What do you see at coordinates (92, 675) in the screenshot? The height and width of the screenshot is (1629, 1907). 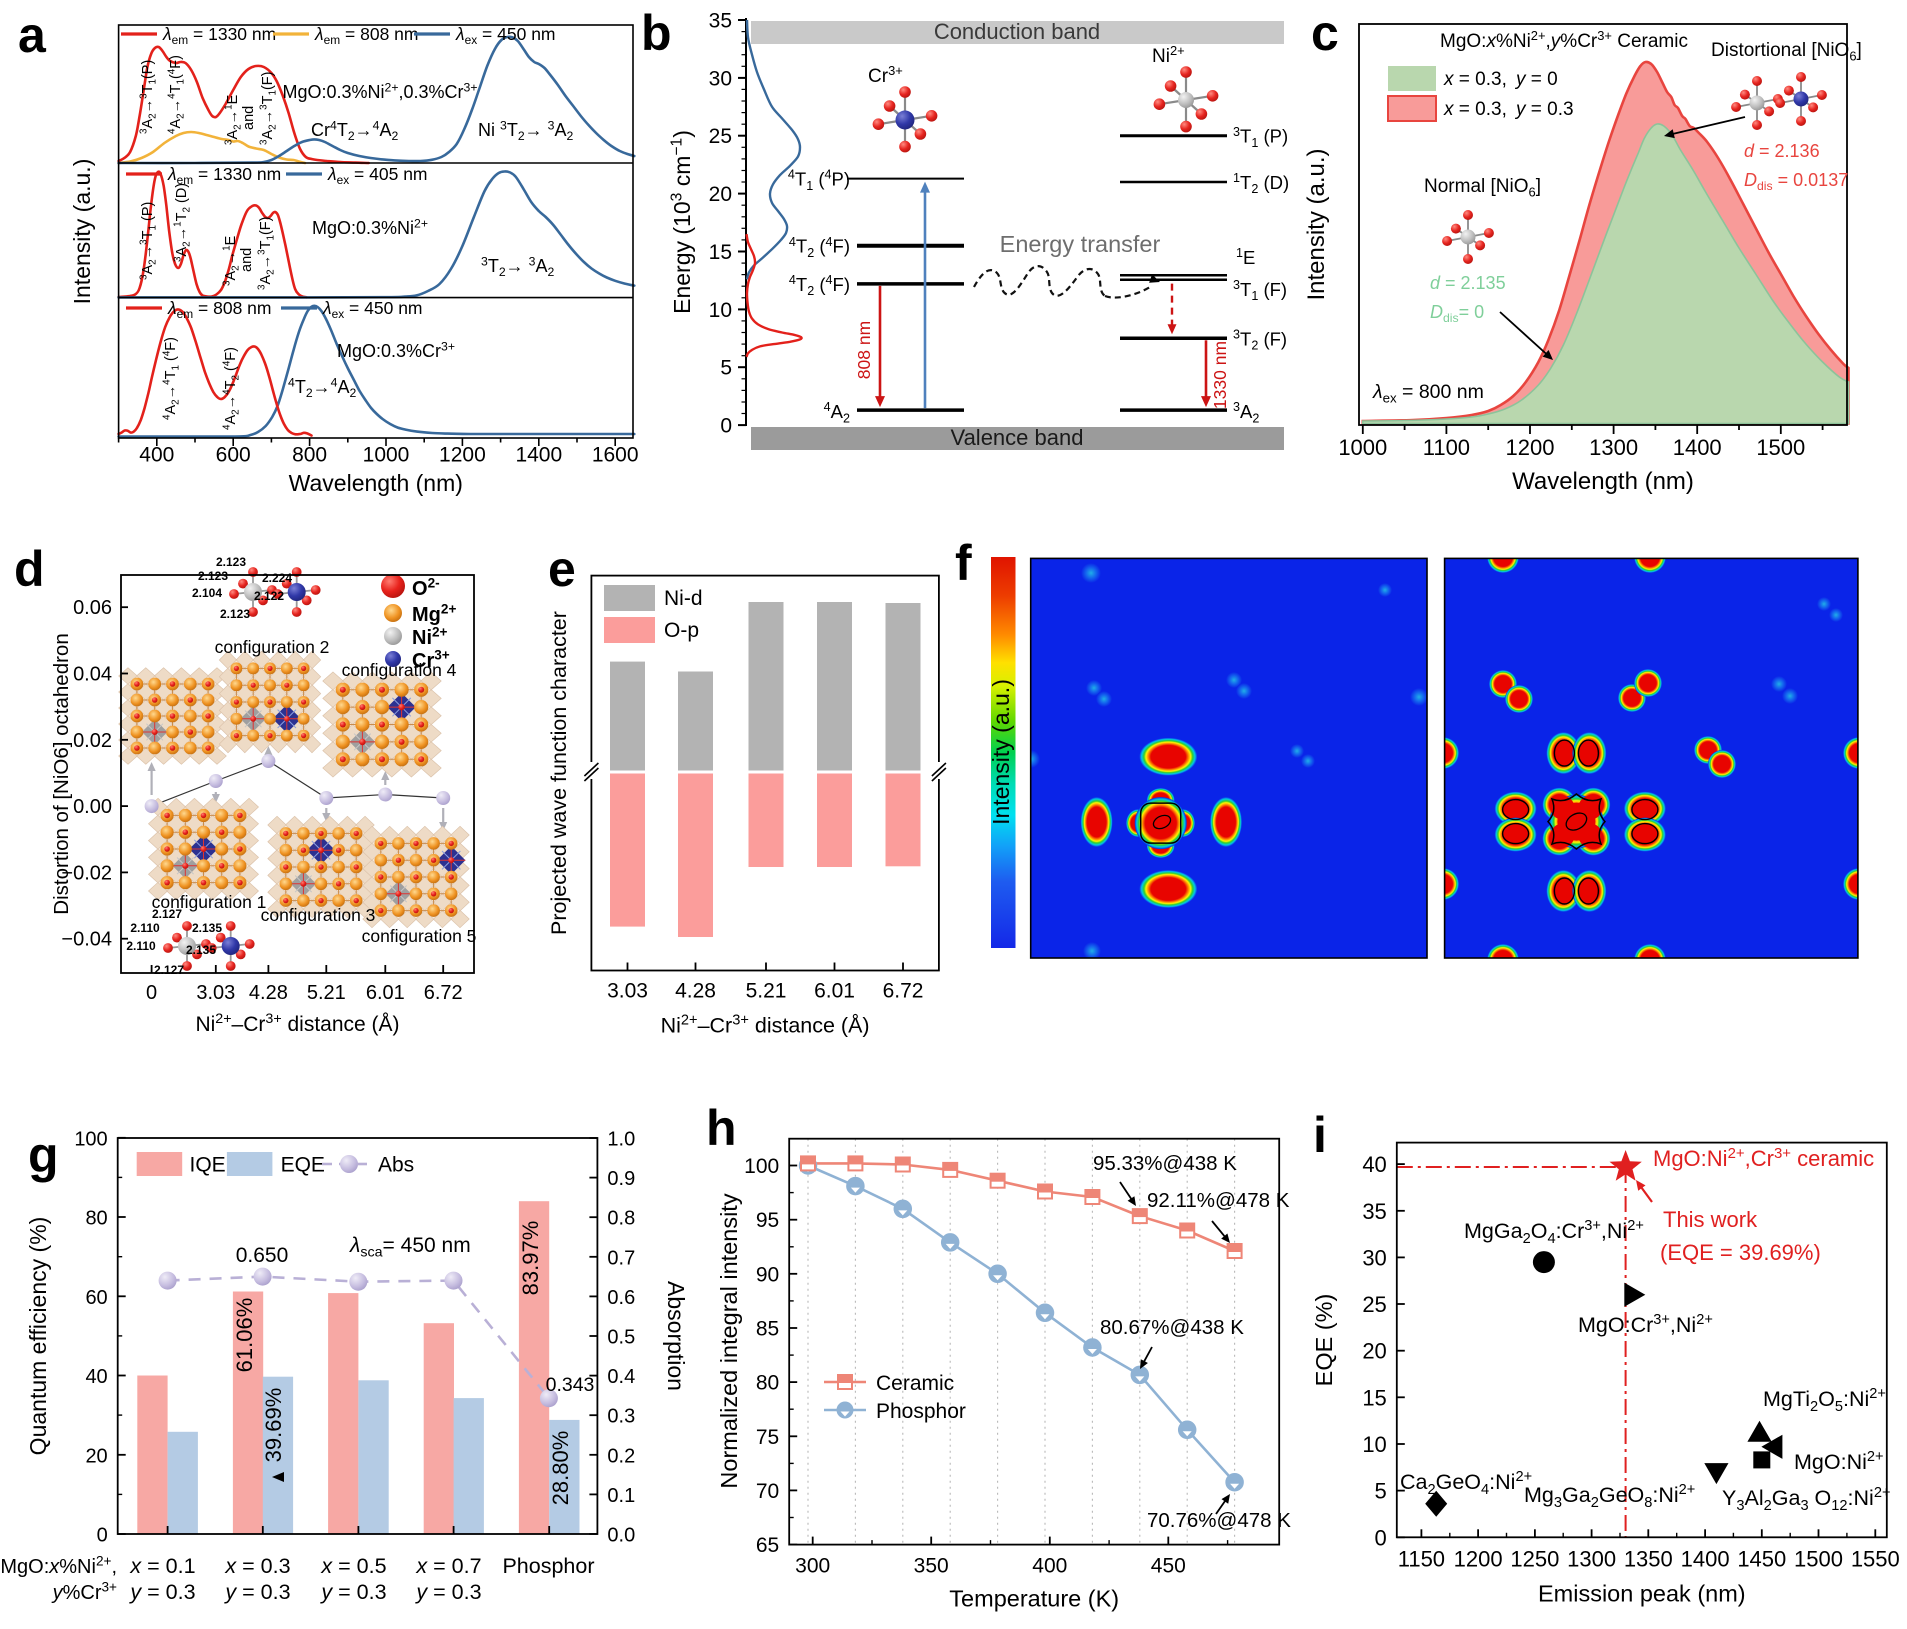 I see `svg-text: 0.04` at bounding box center [92, 675].